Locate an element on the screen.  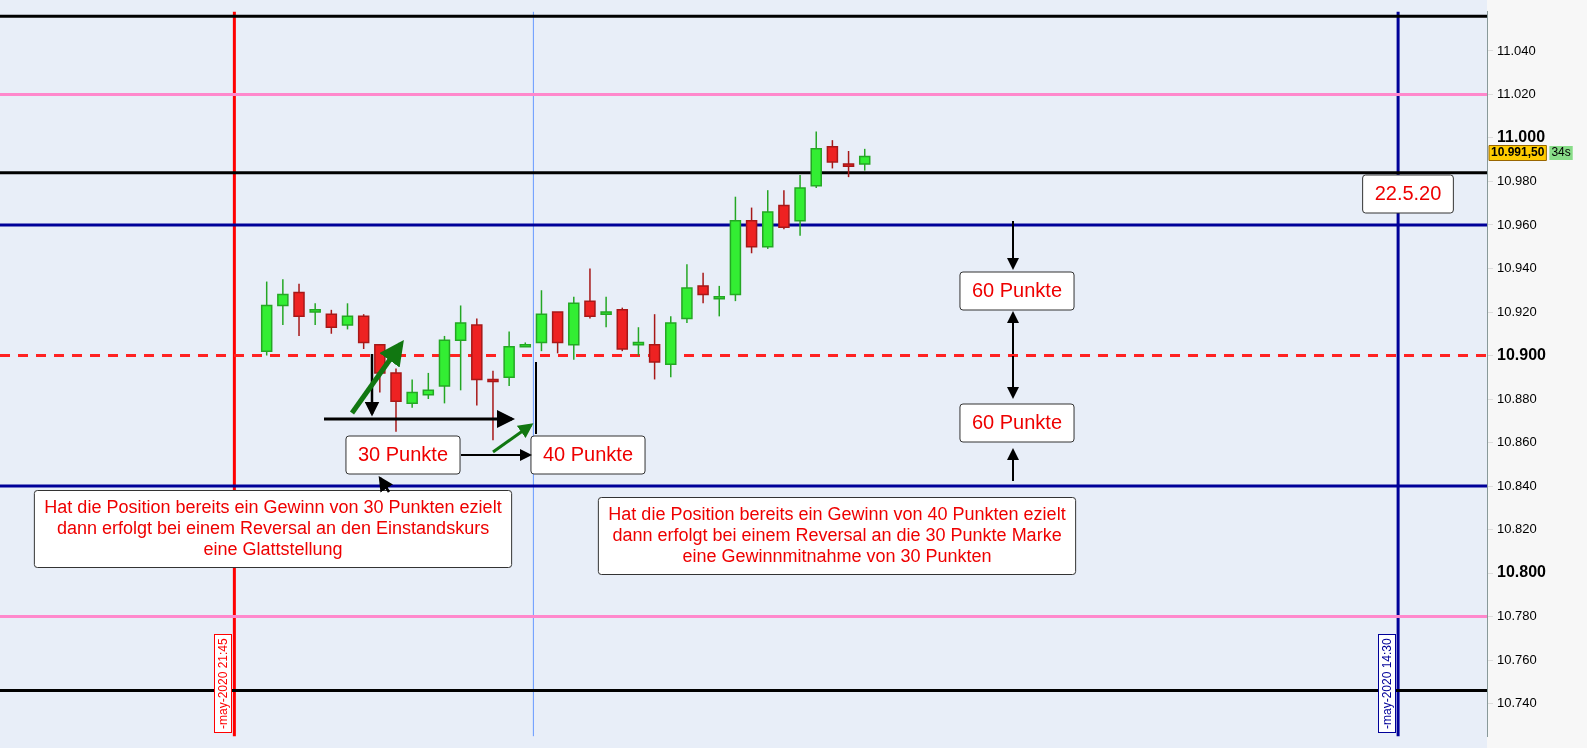
y-tick-label: 10.980 is located at coordinates (1517, 181).